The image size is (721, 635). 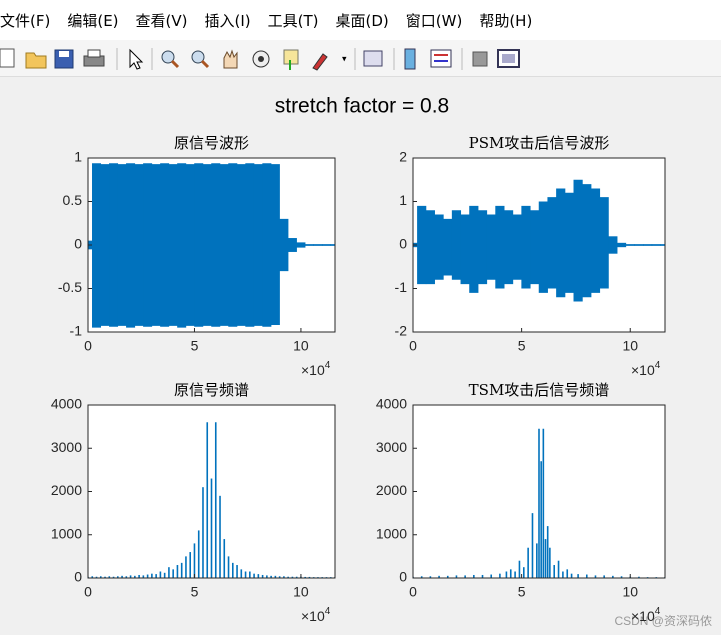 What do you see at coordinates (539, 390) in the screenshot?
I see `plot-title: TSM攻击后信号频谱` at bounding box center [539, 390].